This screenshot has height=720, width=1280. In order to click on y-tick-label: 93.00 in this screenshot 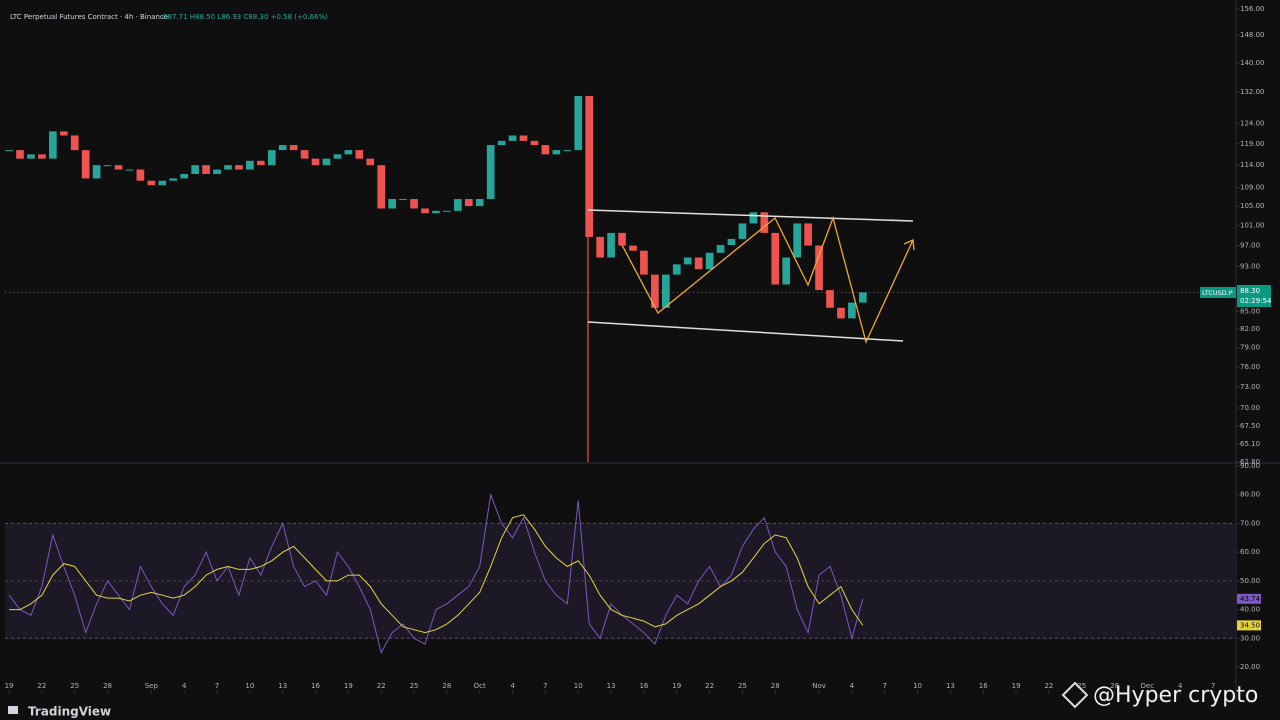, I will do `click(1250, 267)`.